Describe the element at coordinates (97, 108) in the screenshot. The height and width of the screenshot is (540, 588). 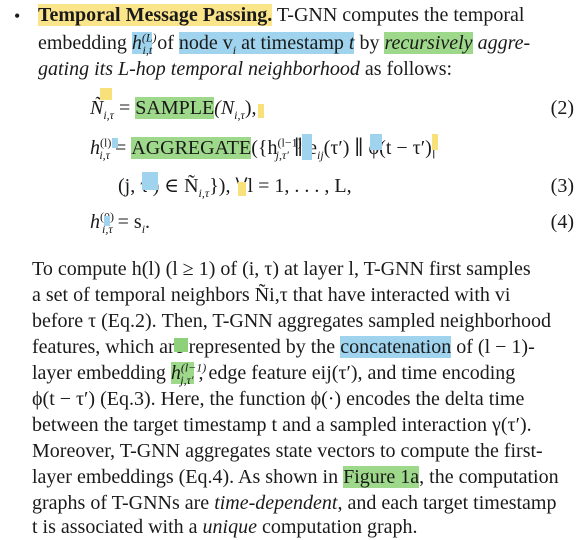
I see `eq2-lhs: Ñ` at that location.